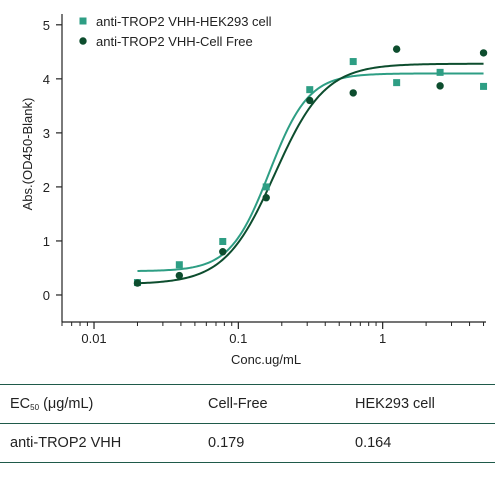 The image size is (495, 489). Describe the element at coordinates (46, 79) in the screenshot. I see `y-tick-label: 4` at that location.